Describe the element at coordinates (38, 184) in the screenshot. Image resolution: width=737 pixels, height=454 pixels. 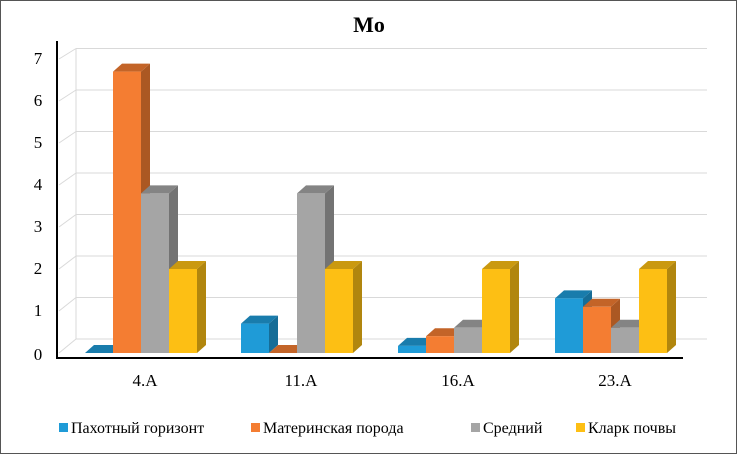
I see `y-tick-label: 4` at that location.